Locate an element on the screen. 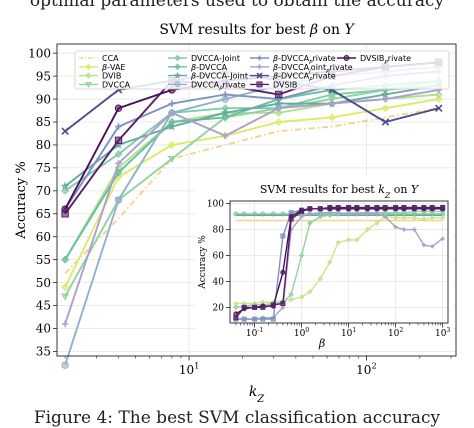 The width and height of the screenshot is (474, 428). legend-item: DVIB is located at coordinates (100, 76).